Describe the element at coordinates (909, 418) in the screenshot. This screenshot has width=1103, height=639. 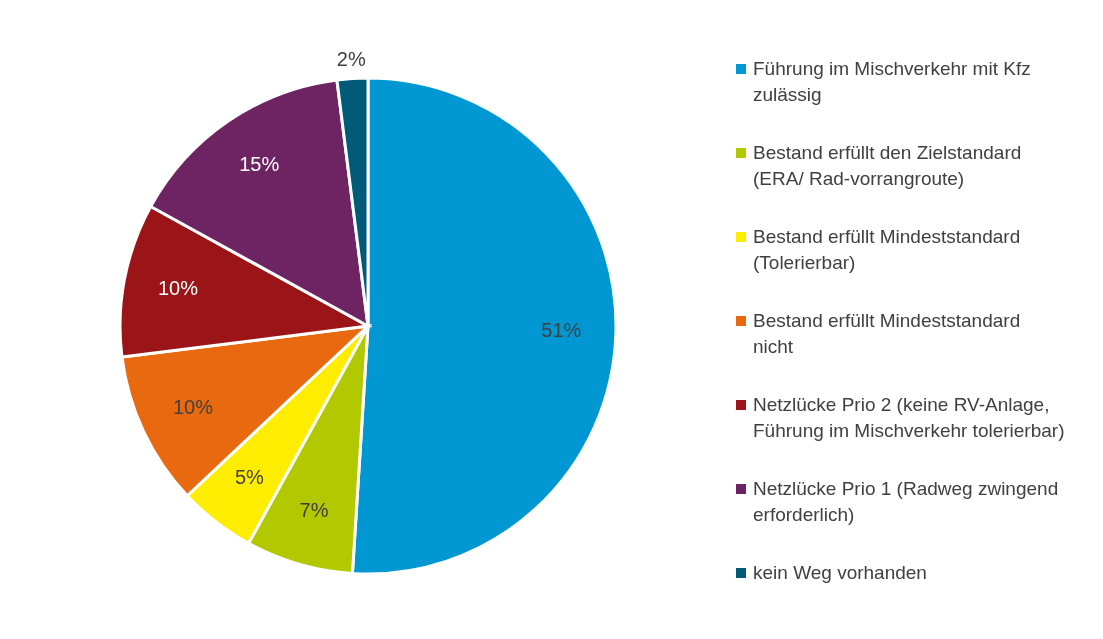
I see `legend-label: Netzlücke Prio 2 (keine RV-Anlage, Führung im Mischverkehr tolerierbar)` at that location.